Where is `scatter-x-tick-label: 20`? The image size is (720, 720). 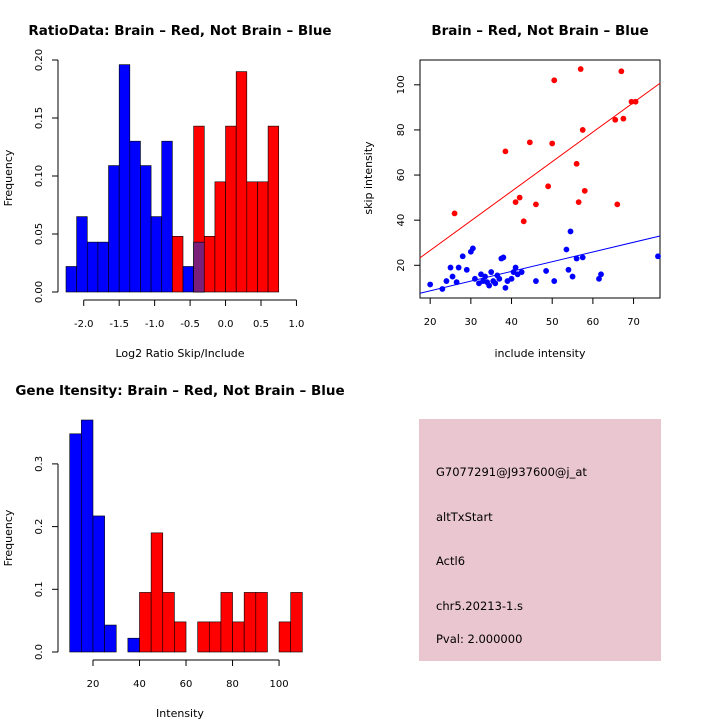
scatter-x-tick-label: 20 is located at coordinates (430, 322).